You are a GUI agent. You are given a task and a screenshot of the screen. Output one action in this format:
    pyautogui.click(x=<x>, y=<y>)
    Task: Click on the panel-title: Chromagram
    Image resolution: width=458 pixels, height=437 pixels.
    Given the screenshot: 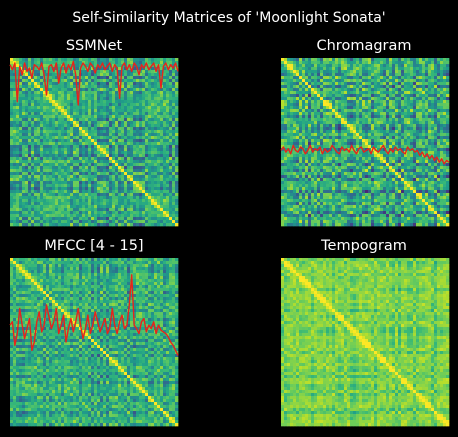 What is the action you would take?
    pyautogui.click(x=363, y=46)
    